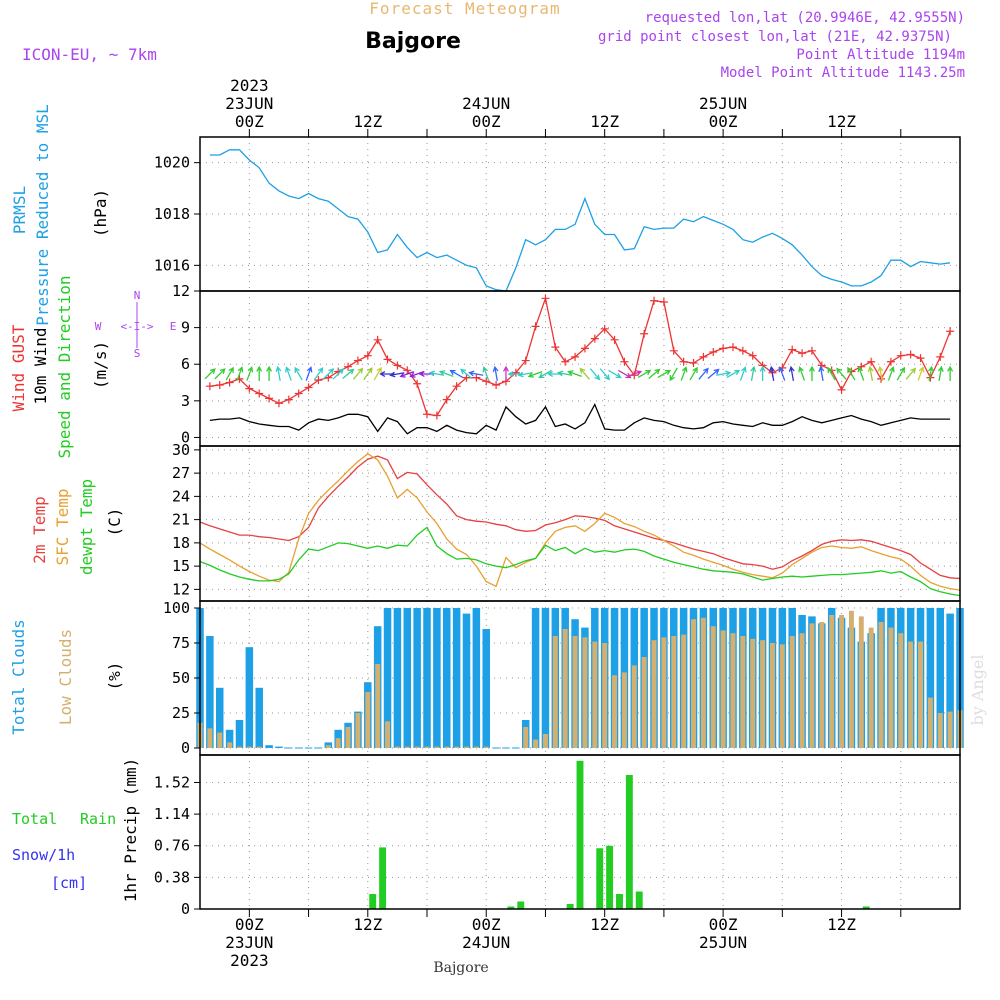 This screenshot has width=1000, height=1000. What do you see at coordinates (181, 543) in the screenshot?
I see `y-tick-label: 18` at bounding box center [181, 543].